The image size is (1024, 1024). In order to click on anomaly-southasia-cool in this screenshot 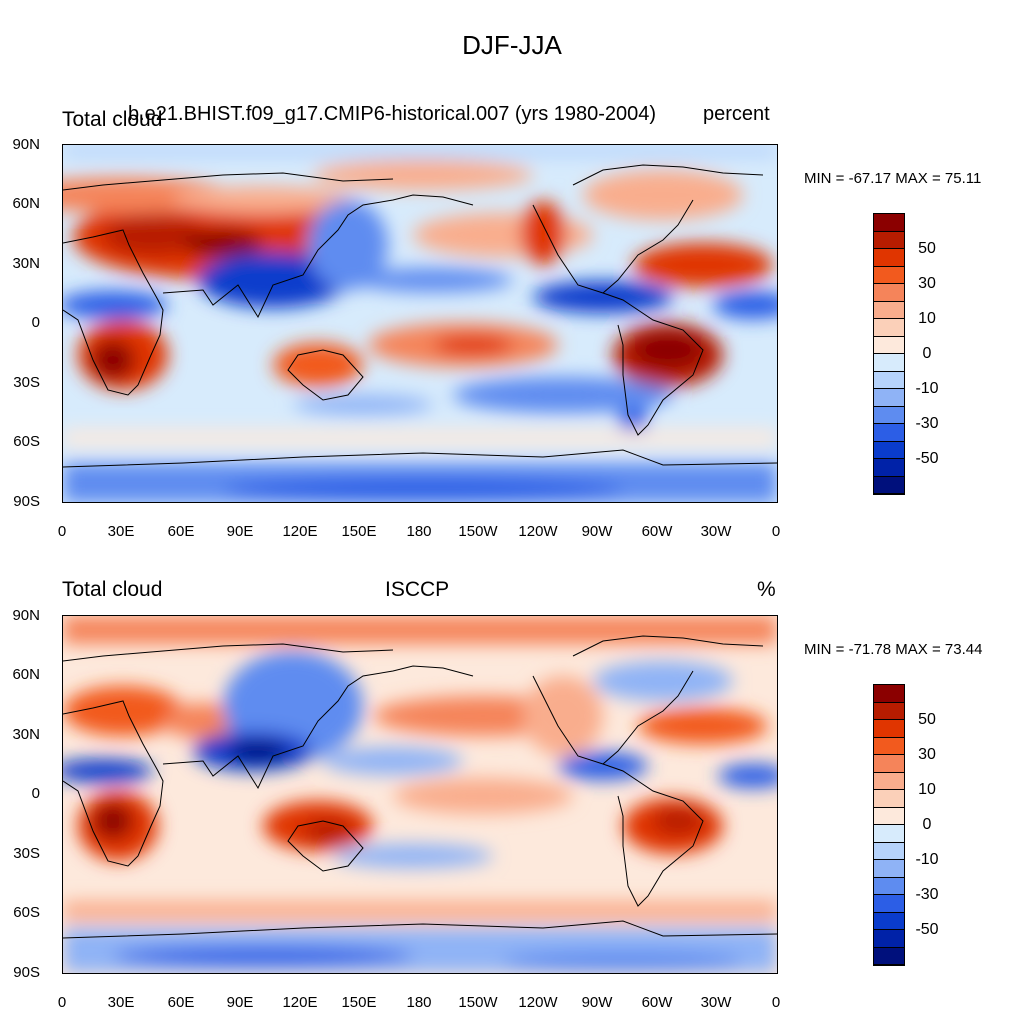, I will do `click(273, 280)`.